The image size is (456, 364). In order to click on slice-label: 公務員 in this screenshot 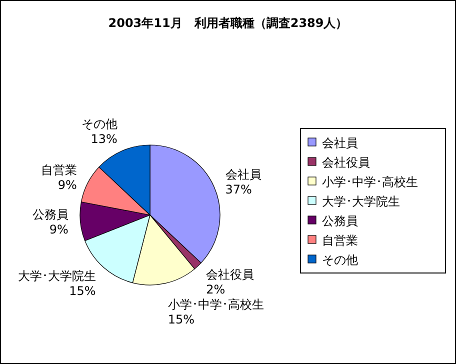, I will do `click(50, 215)`.